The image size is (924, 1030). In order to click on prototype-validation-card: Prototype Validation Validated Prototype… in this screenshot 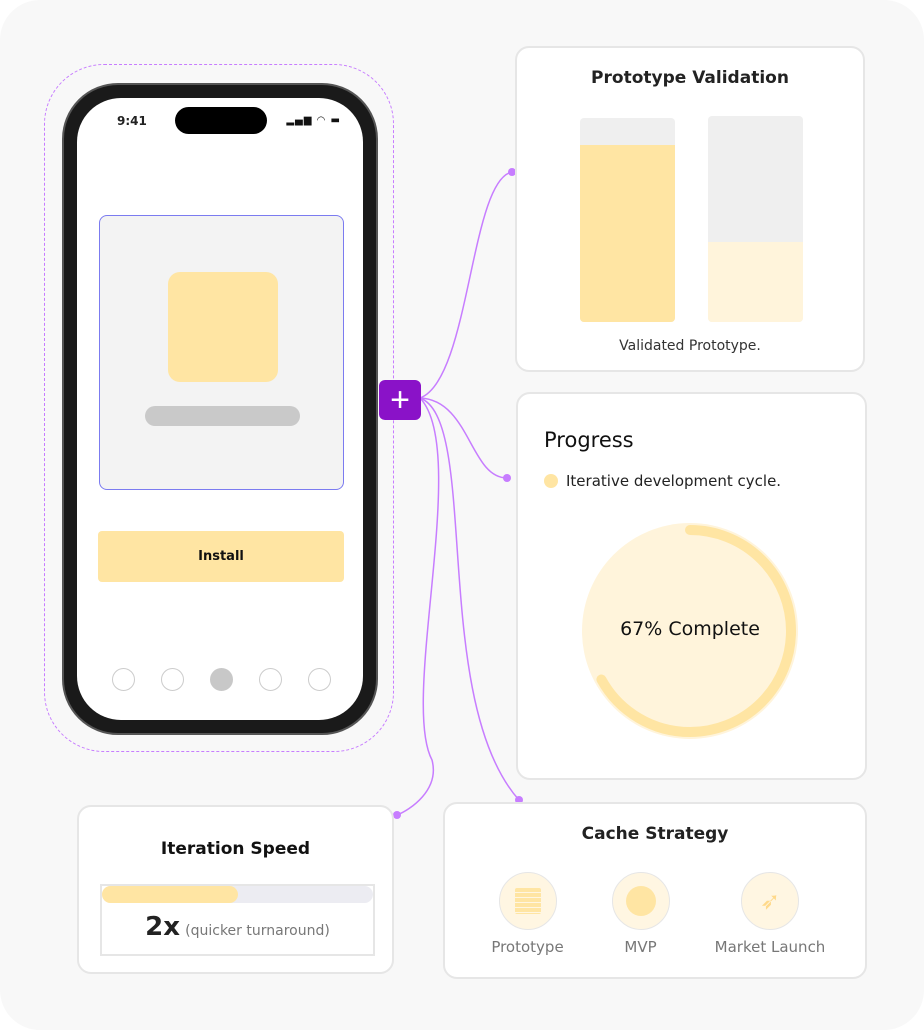, I will do `click(690, 209)`.